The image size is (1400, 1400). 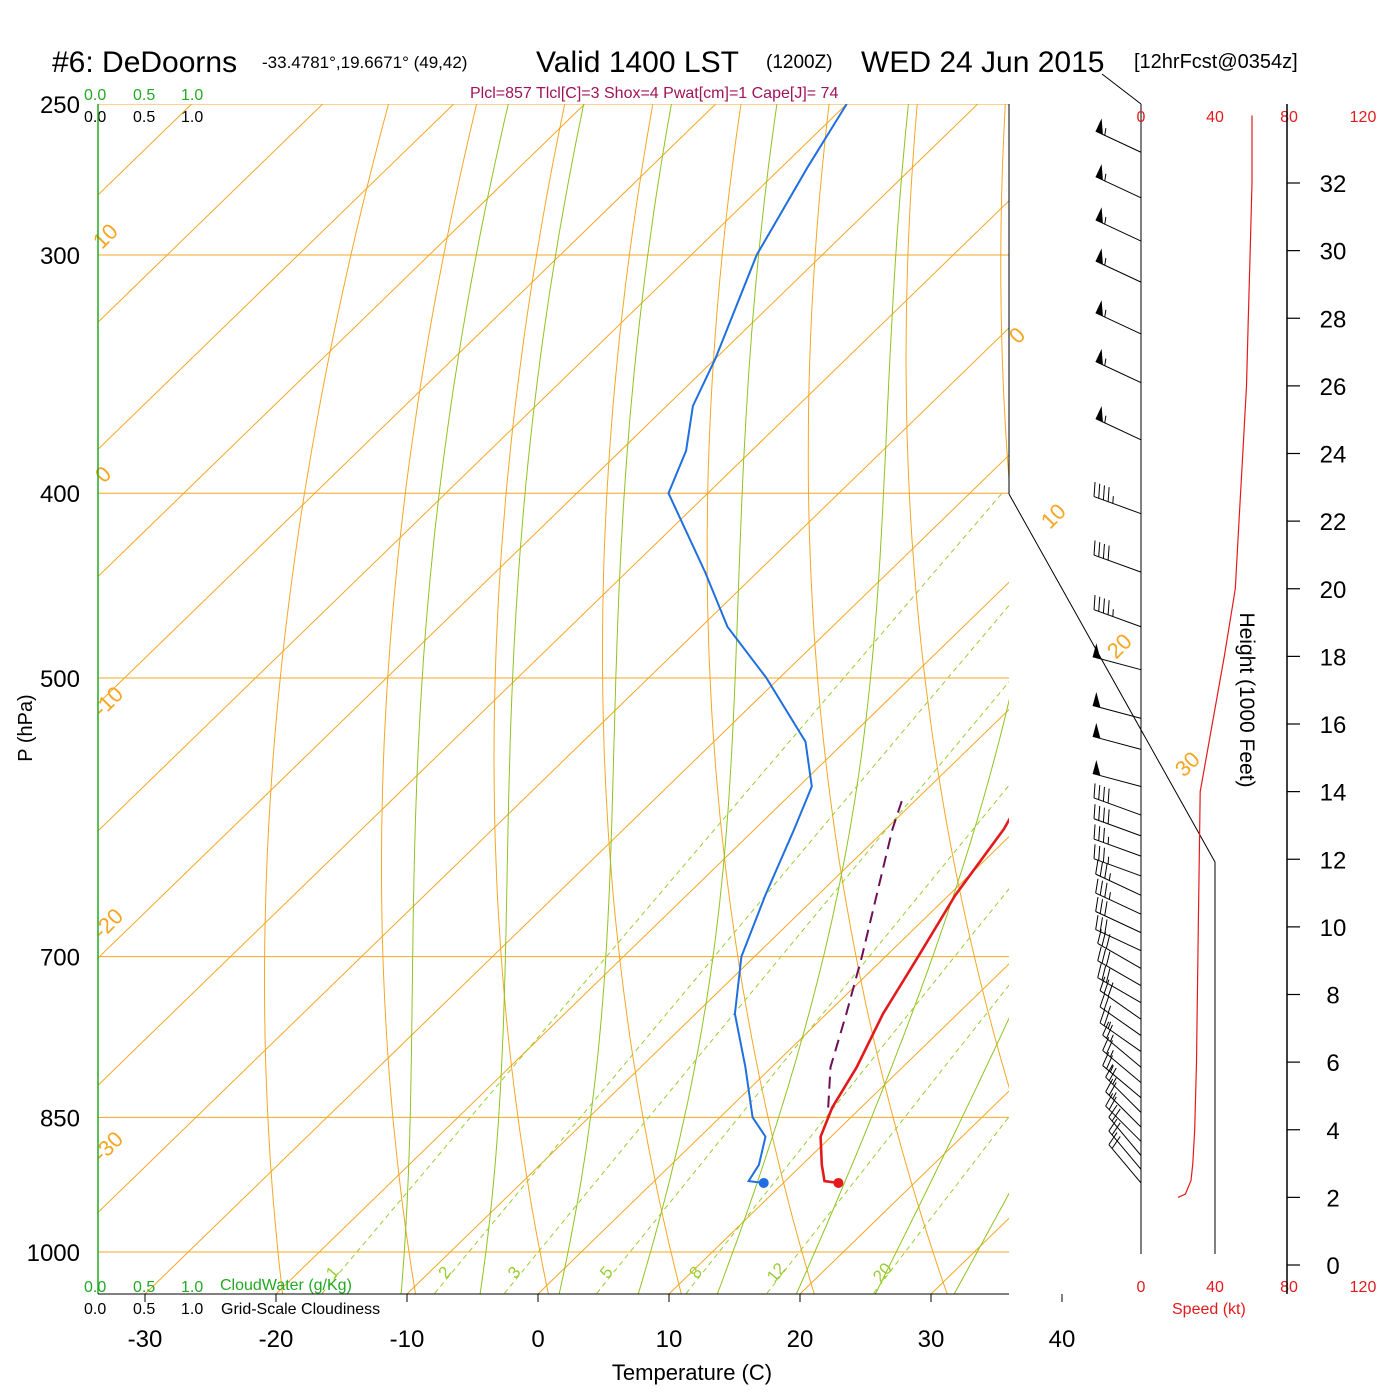 What do you see at coordinates (108, 1146) in the screenshot?
I see `isotherm-label: -30` at bounding box center [108, 1146].